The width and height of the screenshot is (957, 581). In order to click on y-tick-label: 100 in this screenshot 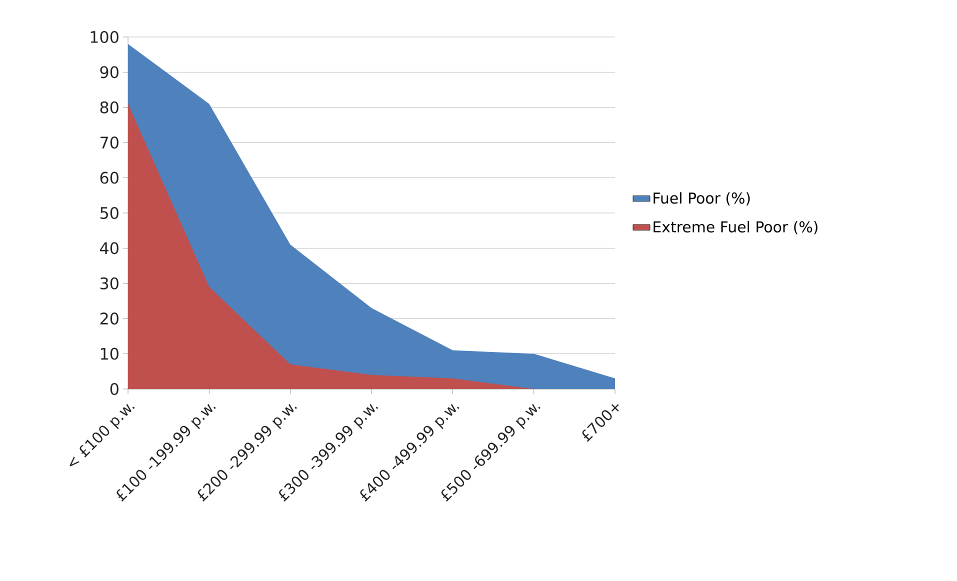, I will do `click(104, 37)`.